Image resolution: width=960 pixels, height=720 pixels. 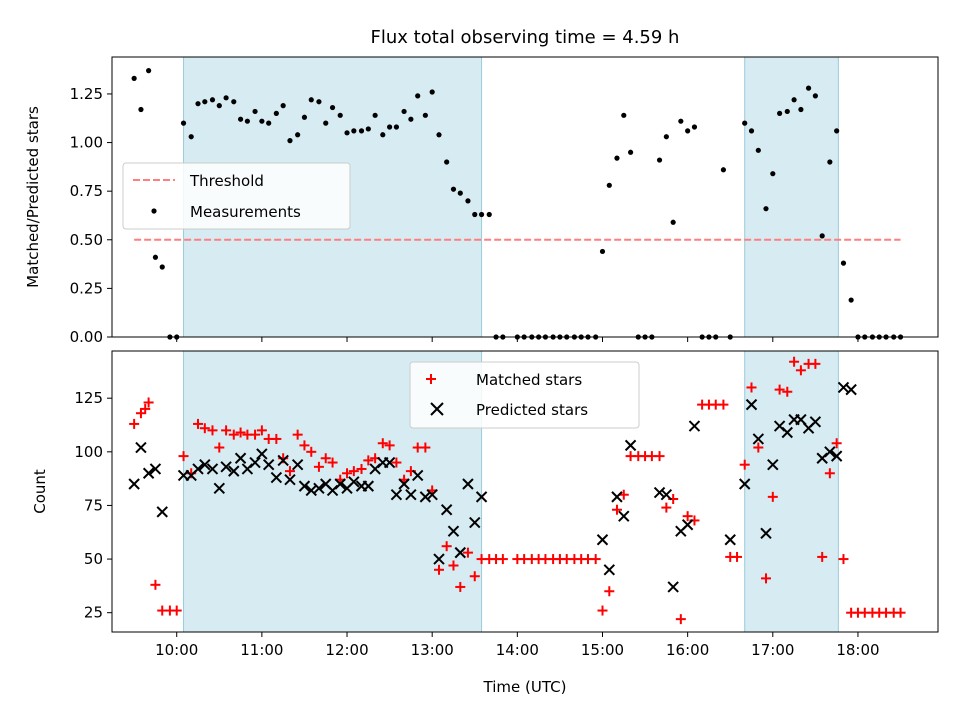 What do you see at coordinates (517, 650) in the screenshot?
I see `bottom-x-tick-label: 14:00` at bounding box center [517, 650].